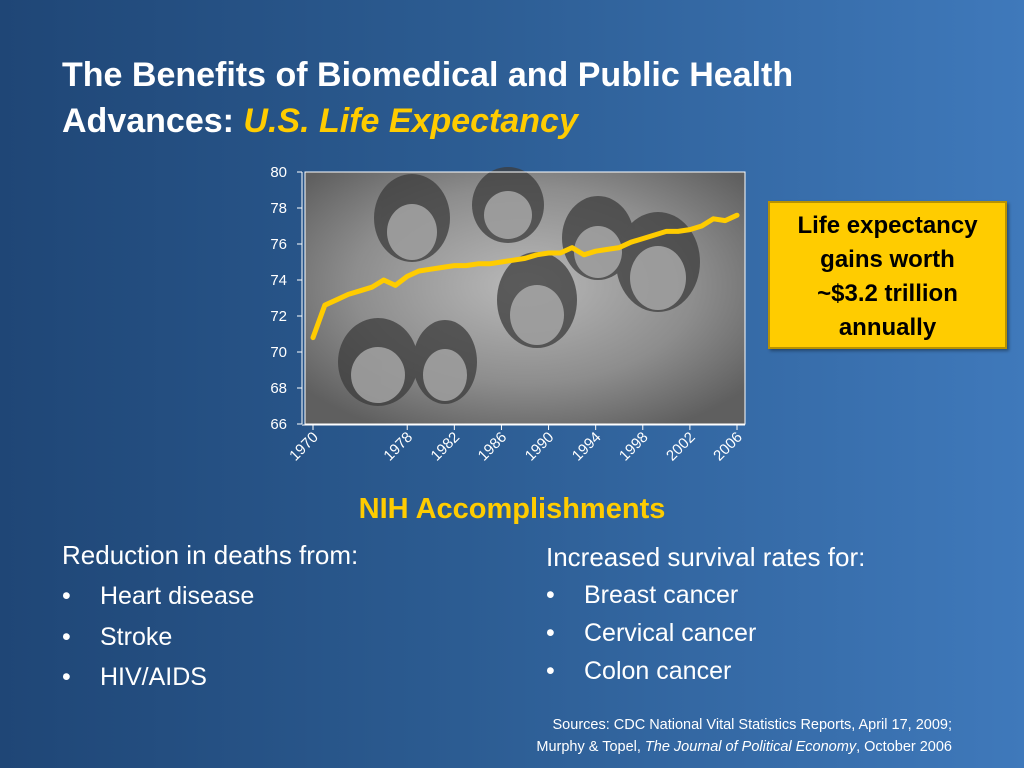 Image resolution: width=1024 pixels, height=768 pixels. I want to click on family-photo, so click(525, 296).